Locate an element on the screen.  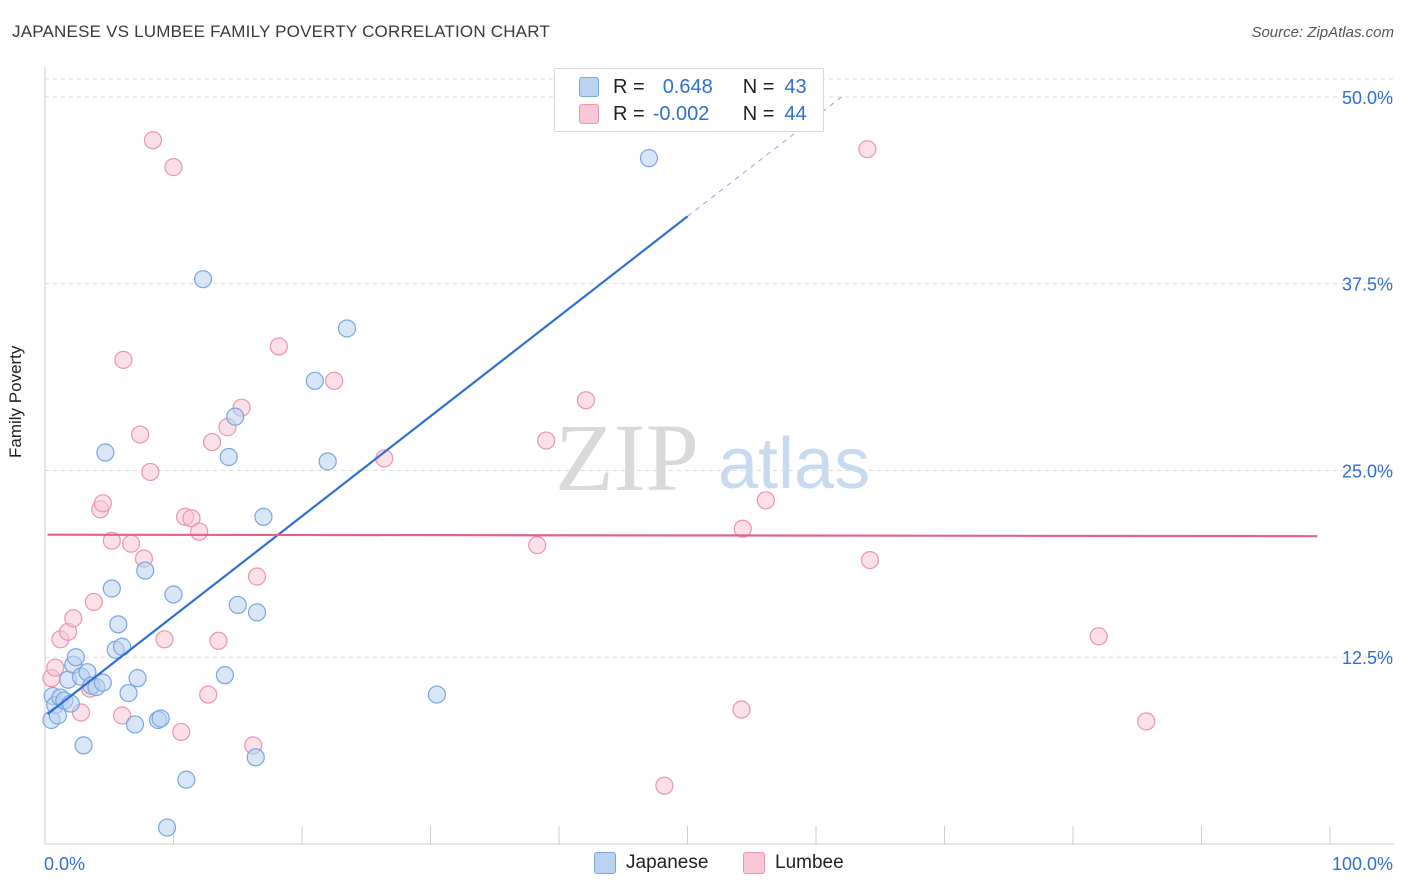
legend-n-value: 44 is located at coordinates (795, 113).